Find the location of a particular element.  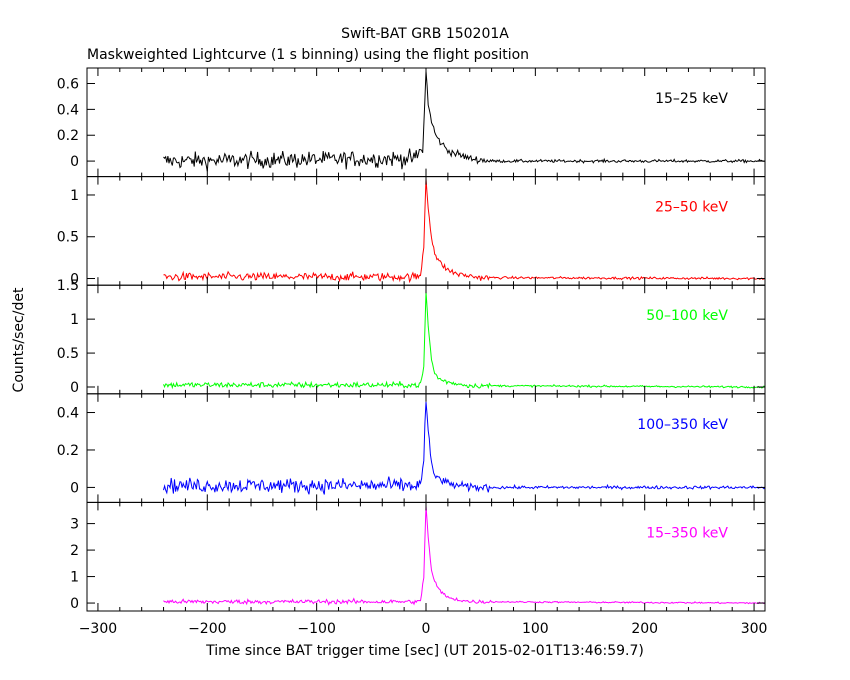

x-tick-label: 300 is located at coordinates (754, 629).